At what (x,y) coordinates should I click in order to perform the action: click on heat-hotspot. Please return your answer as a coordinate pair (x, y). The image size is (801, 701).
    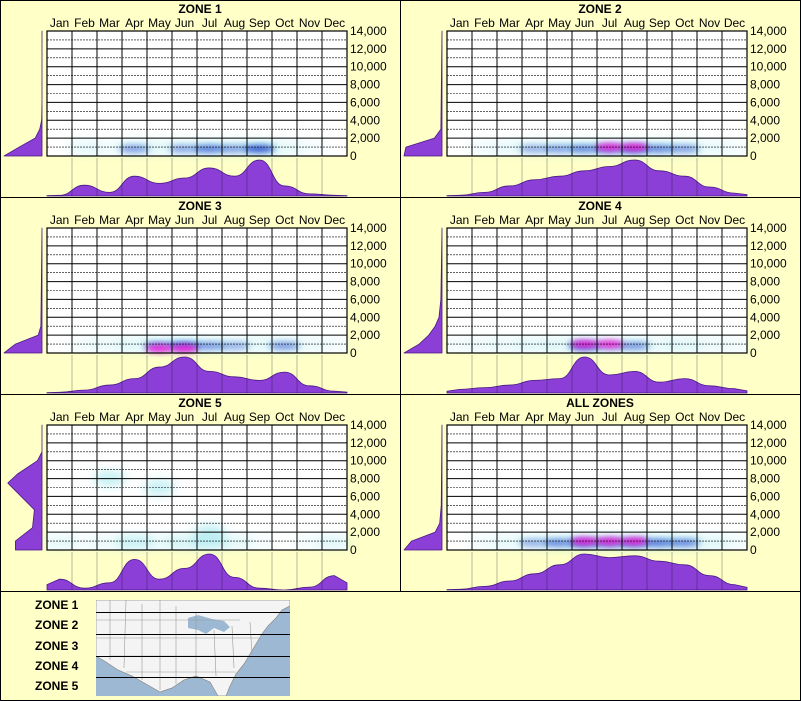
    Looking at the image, I should click on (159, 348).